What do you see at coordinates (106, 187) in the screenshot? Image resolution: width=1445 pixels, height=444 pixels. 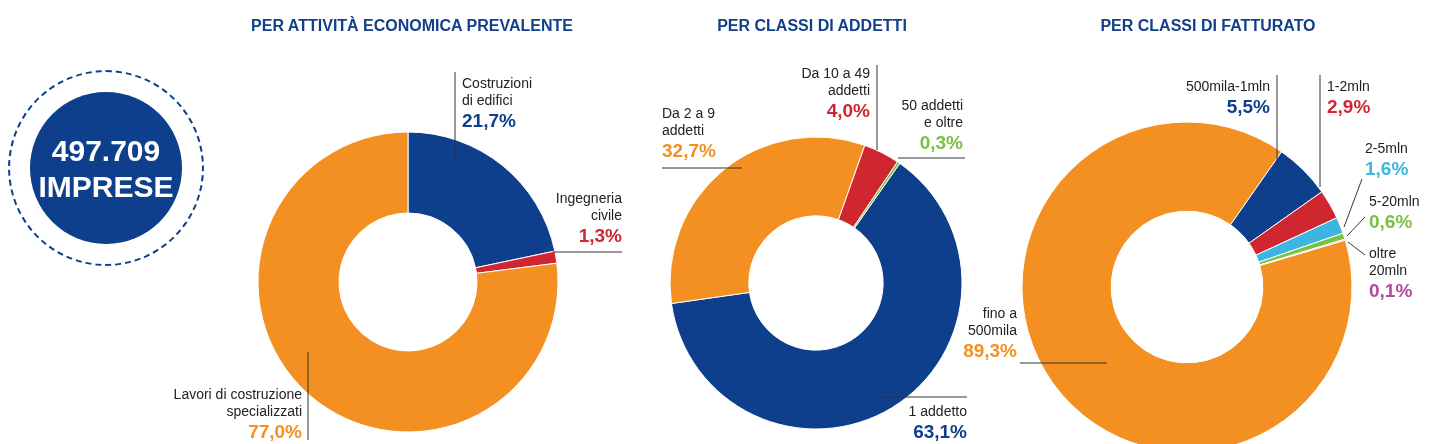 I see `text: IMPRESE` at bounding box center [106, 187].